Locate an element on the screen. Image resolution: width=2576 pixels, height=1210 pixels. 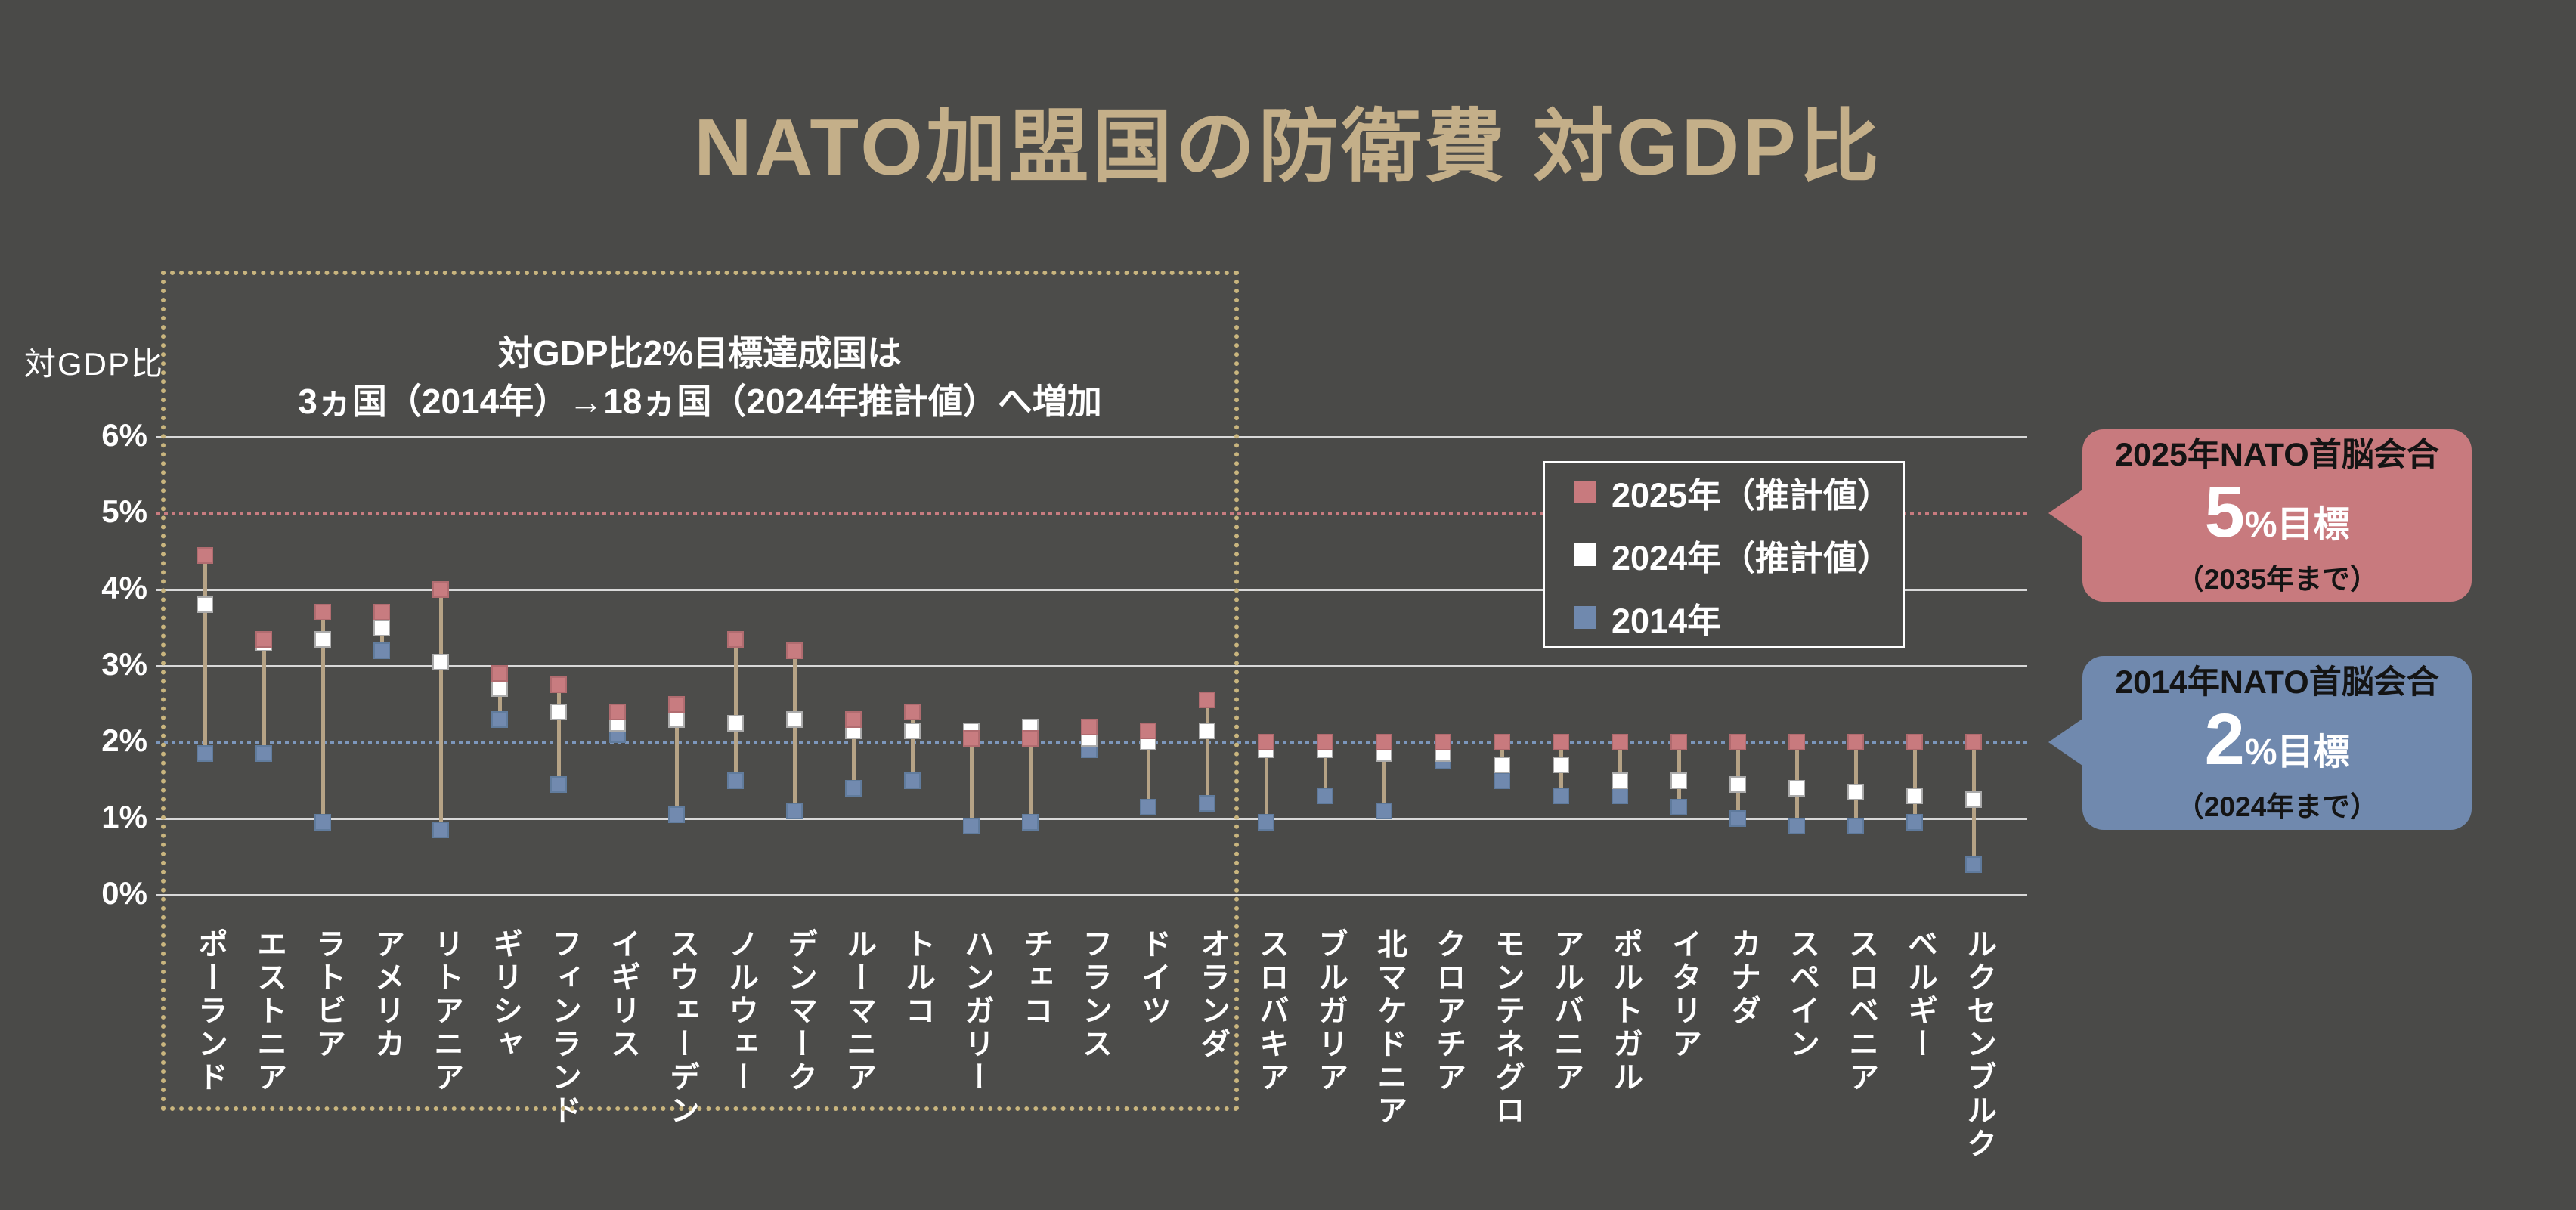
marker-2025年（推計値）-チェコ is located at coordinates (1030, 738).